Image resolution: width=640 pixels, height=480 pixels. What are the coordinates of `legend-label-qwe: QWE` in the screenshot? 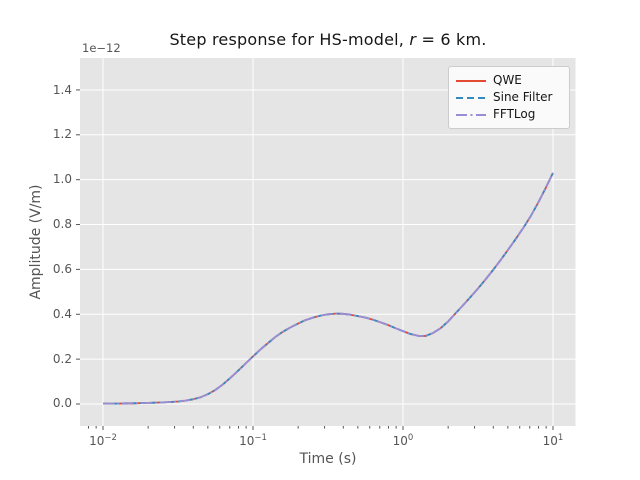 It's located at (507, 80).